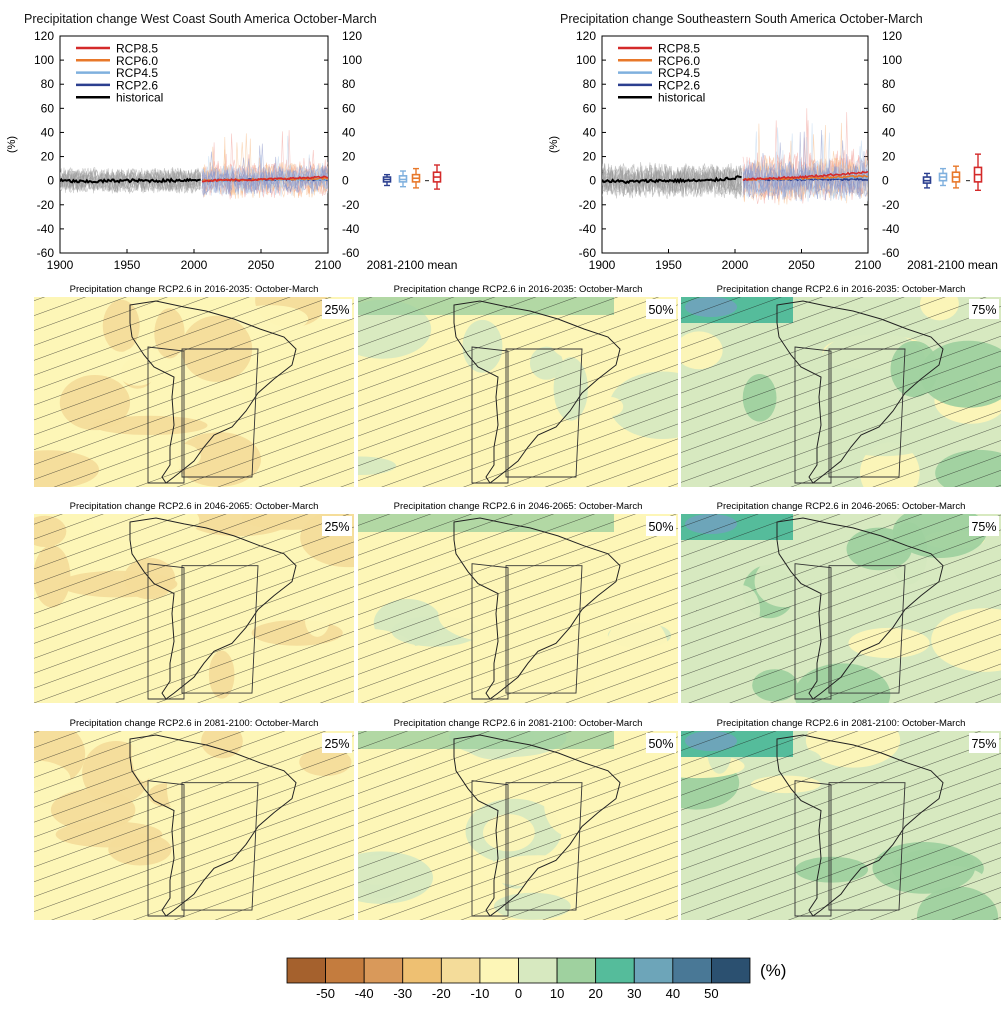 The height and width of the screenshot is (1024, 1006). What do you see at coordinates (480, 993) in the screenshot?
I see `colorbar-tick-label: -10` at bounding box center [480, 993].